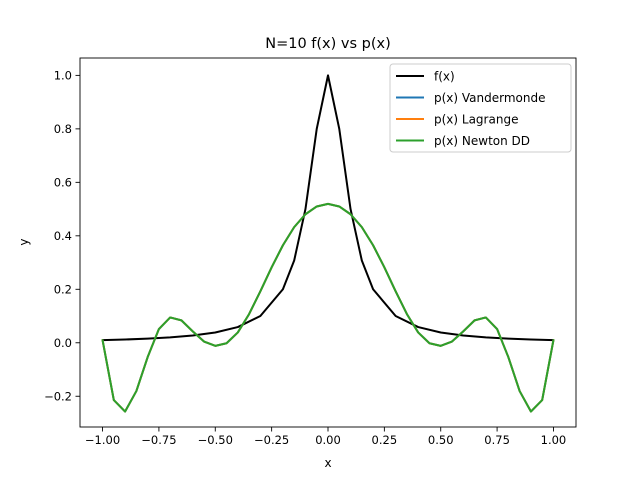 The height and width of the screenshot is (480, 640). What do you see at coordinates (441, 440) in the screenshot?
I see `x-tick-label: 0.50` at bounding box center [441, 440].